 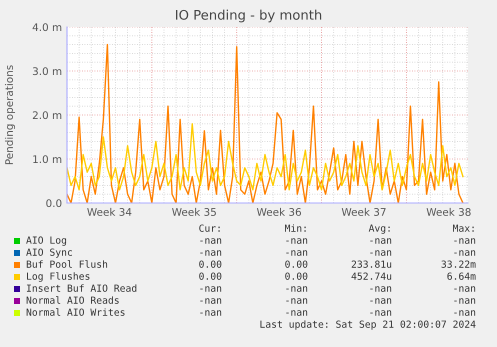 I want to click on x-tick-label: Week 36, so click(x=279, y=212).